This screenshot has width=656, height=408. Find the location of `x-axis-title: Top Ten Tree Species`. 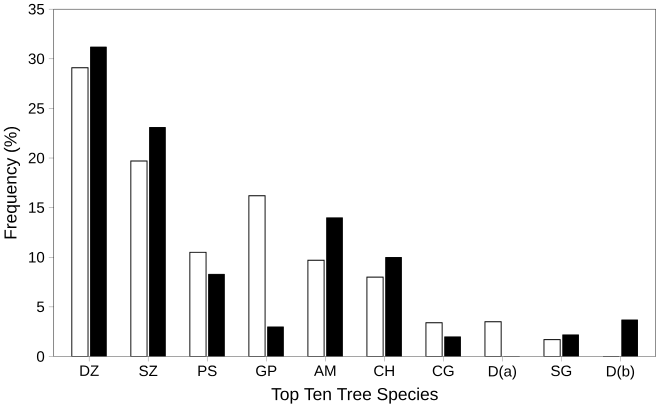

x-axis-title: Top Ten Tree Species is located at coordinates (354, 396).